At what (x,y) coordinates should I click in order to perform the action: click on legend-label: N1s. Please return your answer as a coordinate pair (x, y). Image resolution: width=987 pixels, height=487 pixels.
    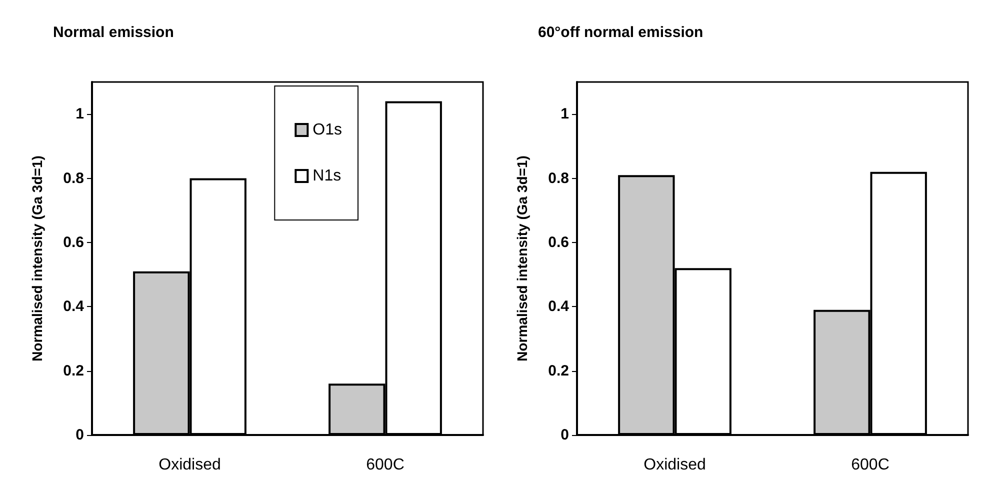
    Looking at the image, I should click on (327, 176).